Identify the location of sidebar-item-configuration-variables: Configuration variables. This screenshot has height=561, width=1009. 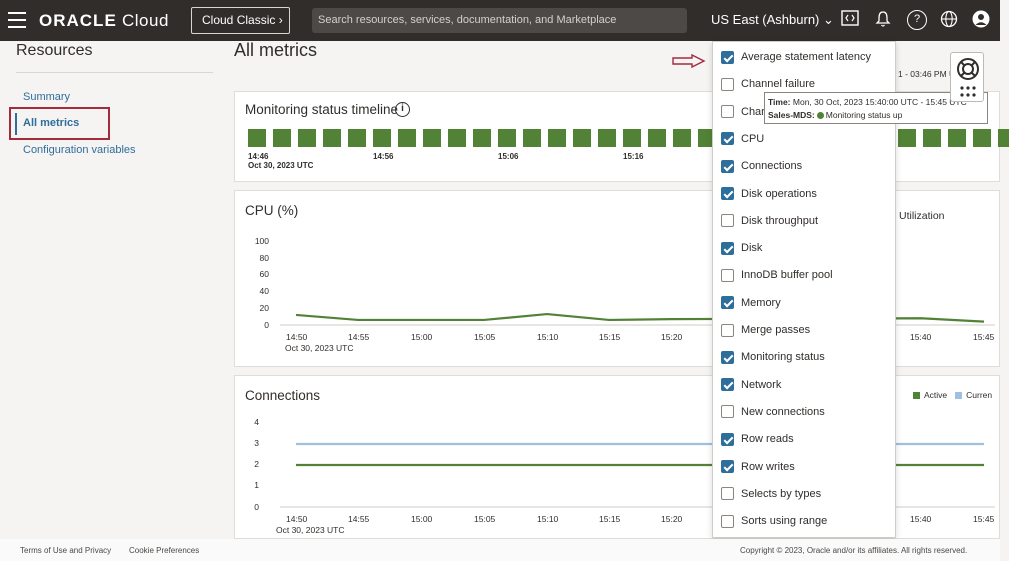
(79, 150).